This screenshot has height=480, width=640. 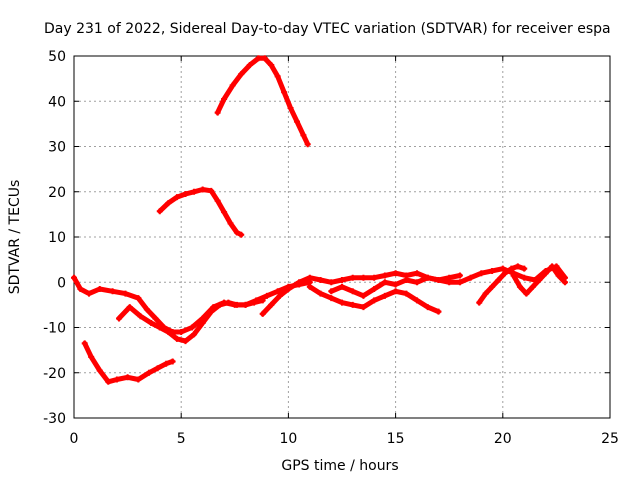 I want to click on y-tick-label: 20, so click(x=57, y=193).